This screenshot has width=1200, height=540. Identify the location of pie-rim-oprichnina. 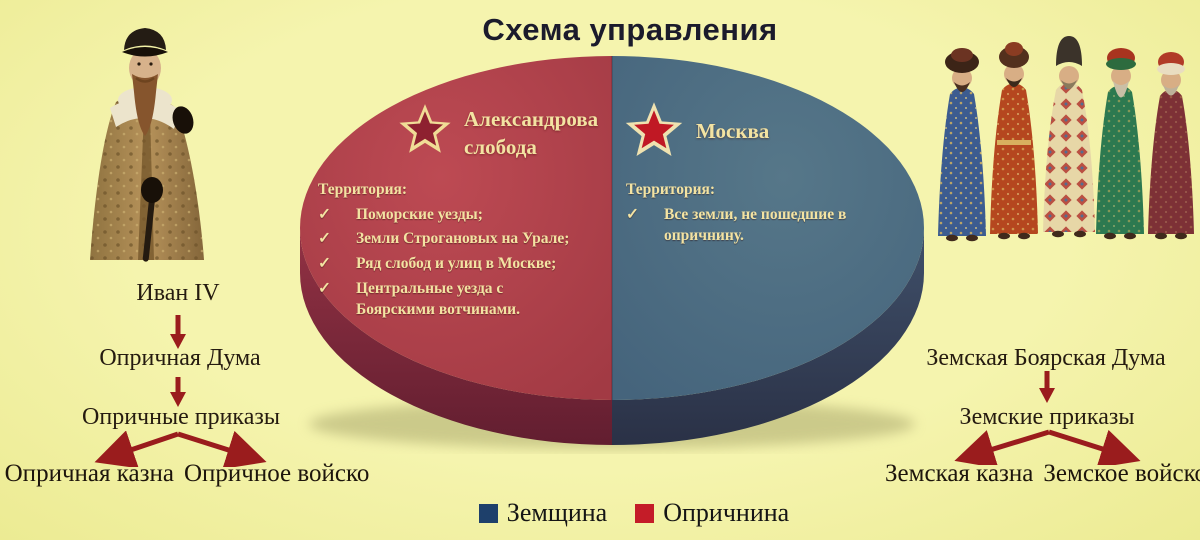
(456, 336).